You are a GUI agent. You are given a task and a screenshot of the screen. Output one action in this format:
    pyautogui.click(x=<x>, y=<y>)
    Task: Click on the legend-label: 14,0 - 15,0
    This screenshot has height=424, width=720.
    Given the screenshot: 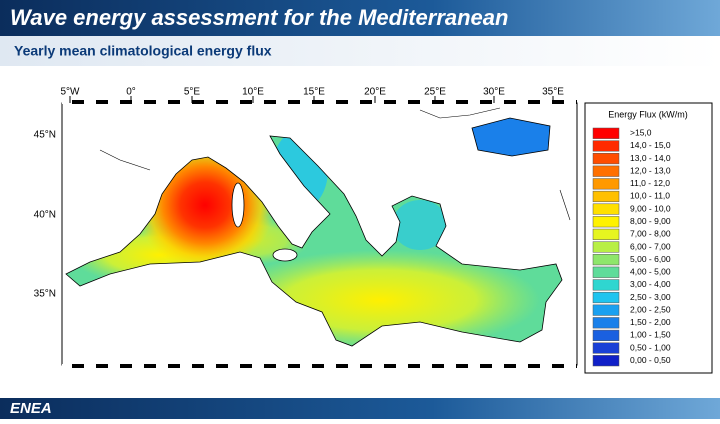 What is the action you would take?
    pyautogui.click(x=650, y=145)
    